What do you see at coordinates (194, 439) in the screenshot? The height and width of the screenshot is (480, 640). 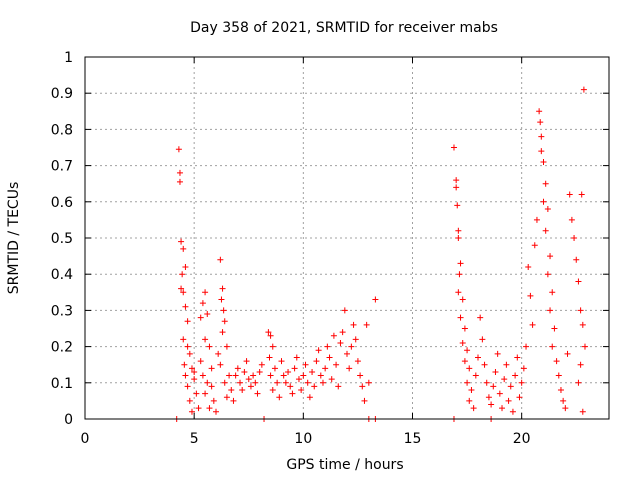 I see `x-tick-label: 5` at bounding box center [194, 439].